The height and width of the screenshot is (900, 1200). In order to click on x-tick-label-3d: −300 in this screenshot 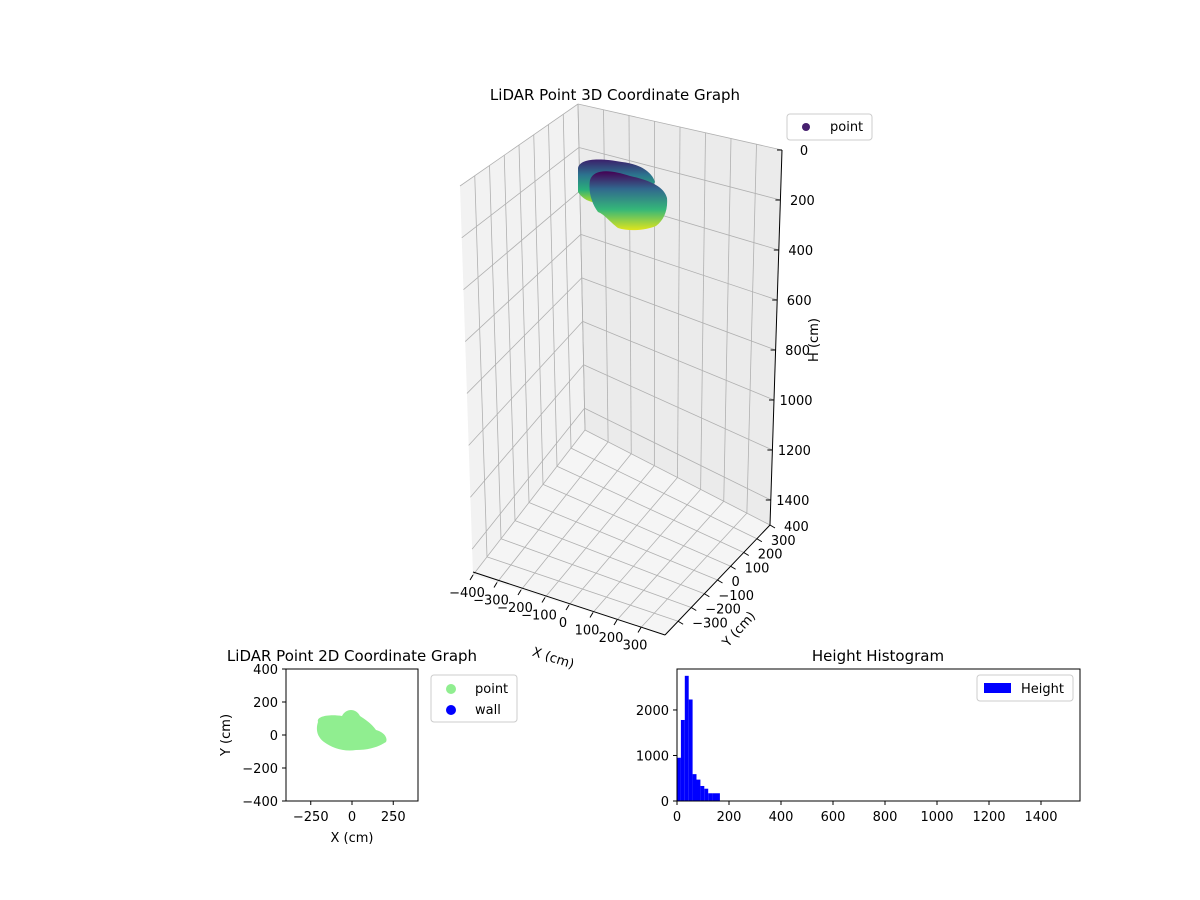, I will do `click(491, 601)`.